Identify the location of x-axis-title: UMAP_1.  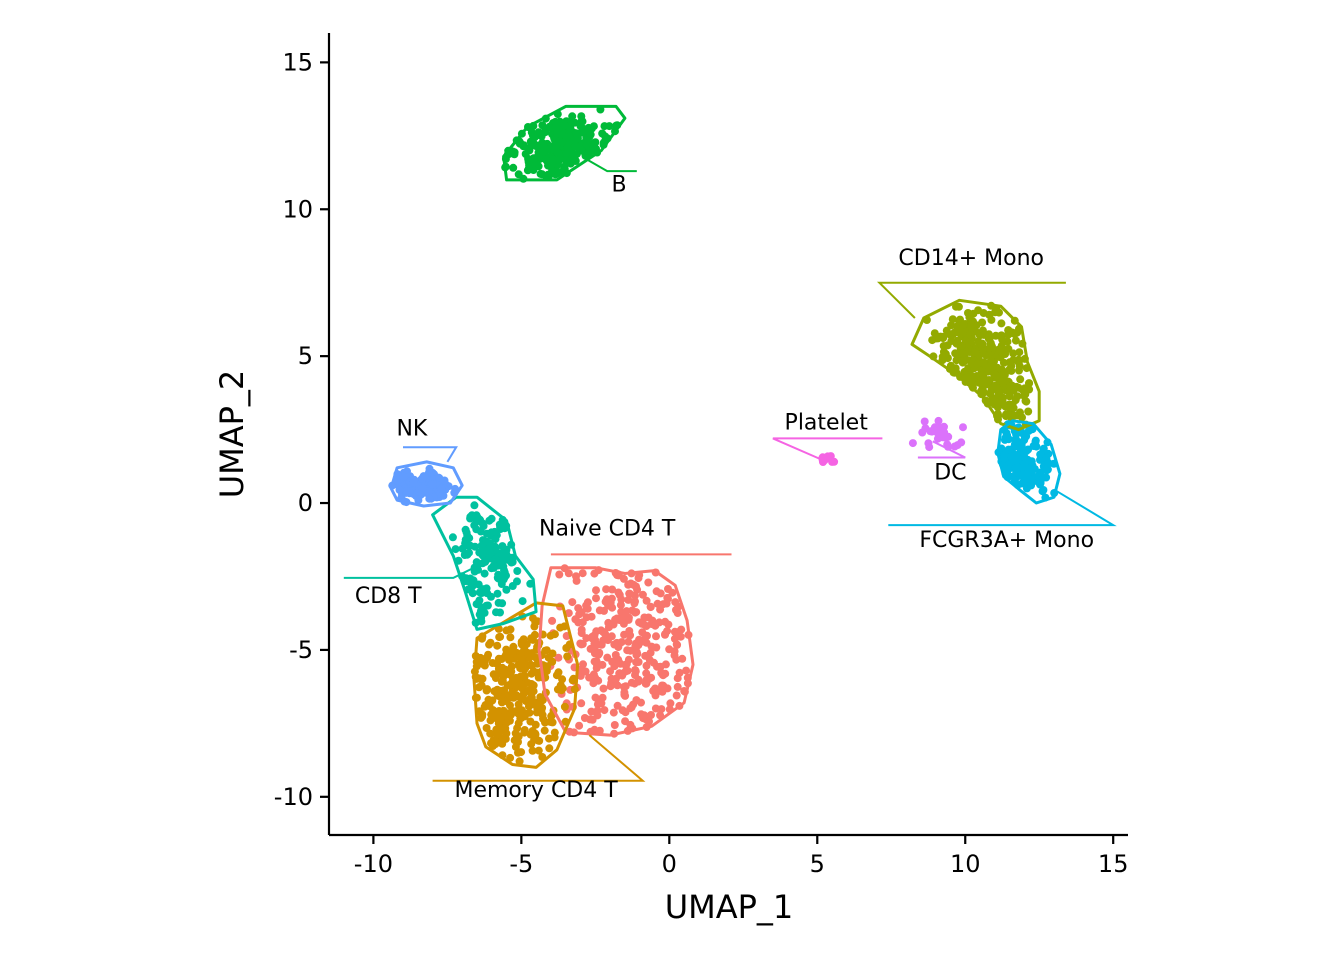
(729, 907).